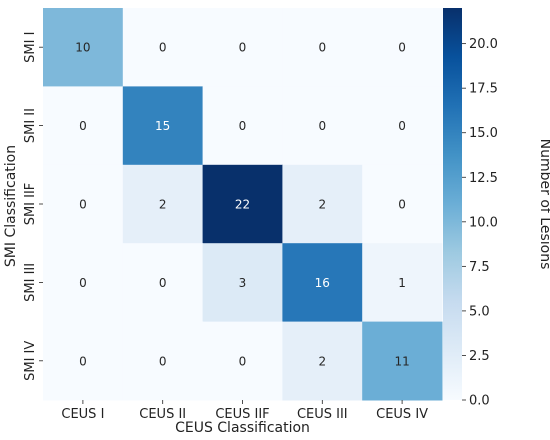 Image resolution: width=550 pixels, height=440 pixels. Describe the element at coordinates (479, 267) in the screenshot. I see `colorbar-tick-label: 7.5` at that location.